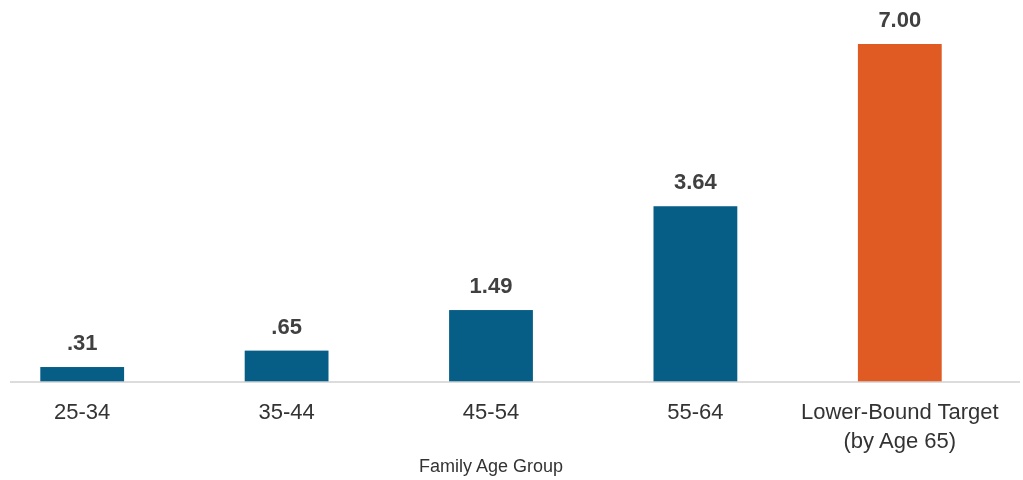 Image resolution: width=1023 pixels, height=480 pixels. I want to click on data-label: .65, so click(286, 326).